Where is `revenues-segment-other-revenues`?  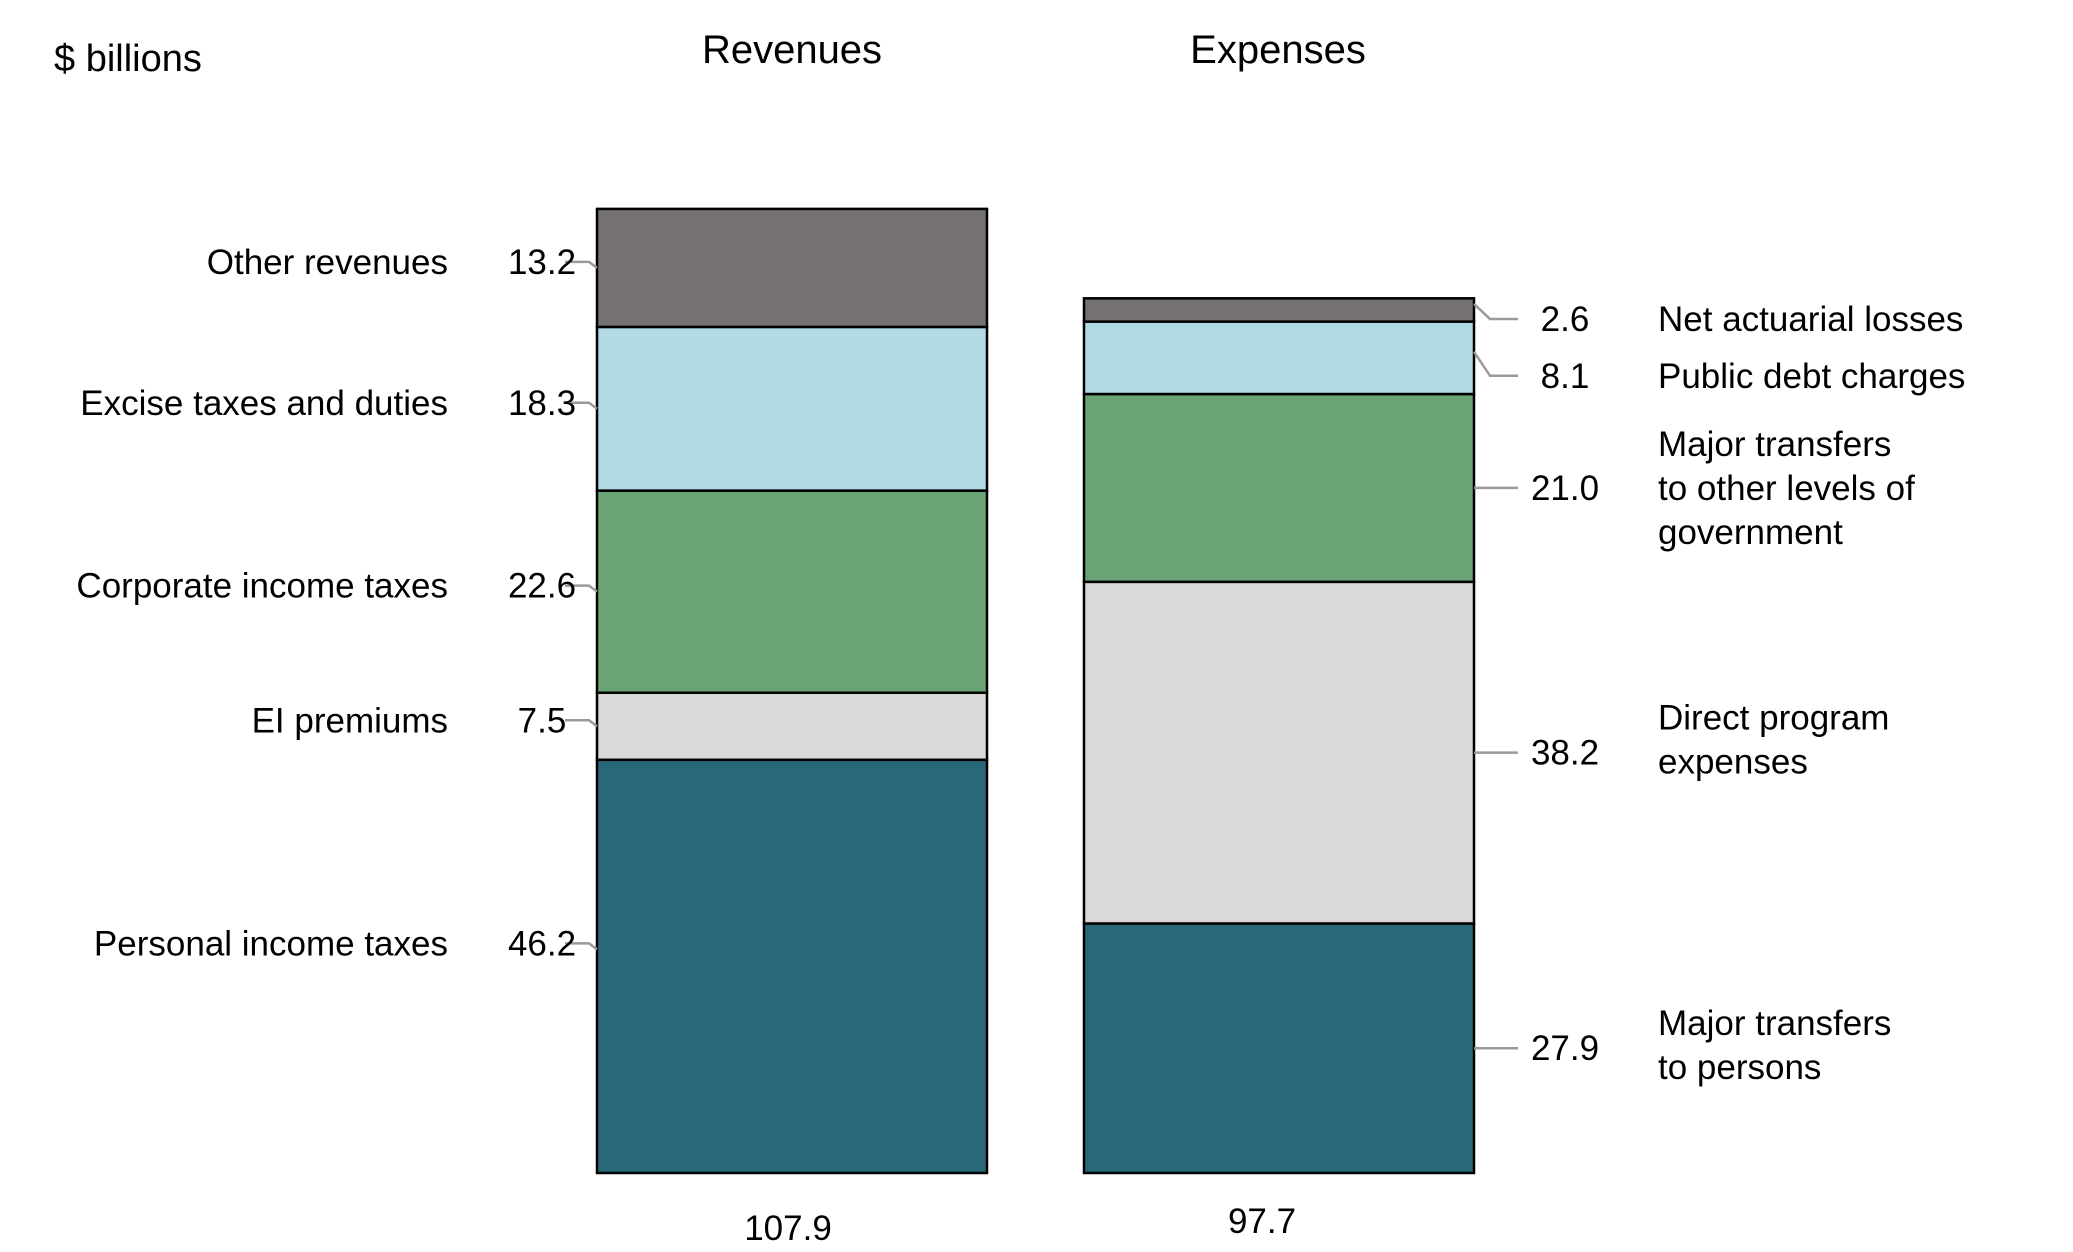 revenues-segment-other-revenues is located at coordinates (792, 268).